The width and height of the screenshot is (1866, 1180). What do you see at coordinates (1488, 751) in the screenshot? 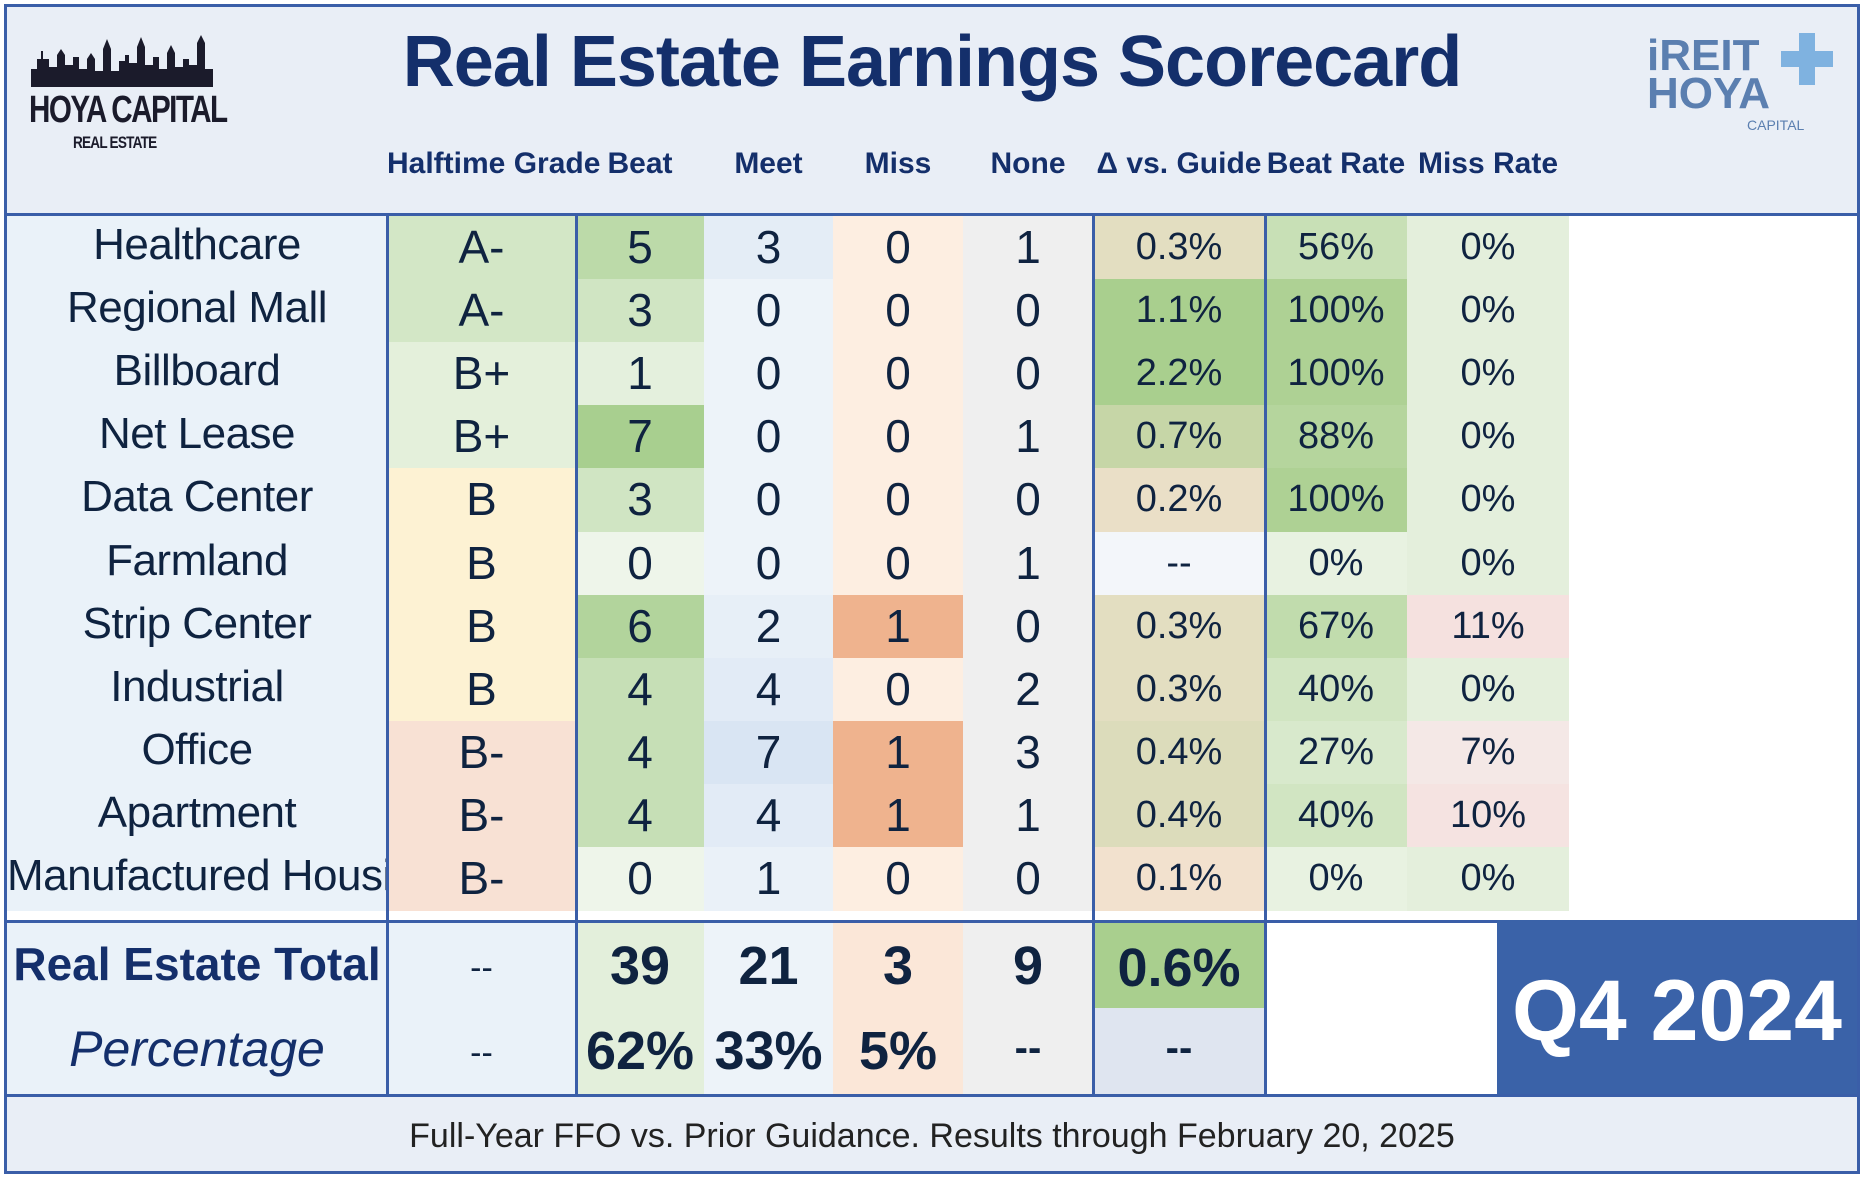
I see `table-cell-miss-rate: 7%` at bounding box center [1488, 751].